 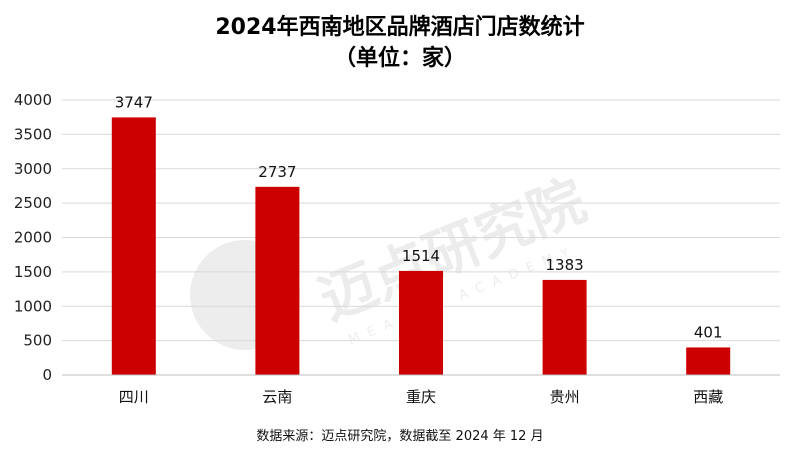 I want to click on chart-title: 2024年西南地区品牌酒店门店数统计, so click(x=400, y=27).